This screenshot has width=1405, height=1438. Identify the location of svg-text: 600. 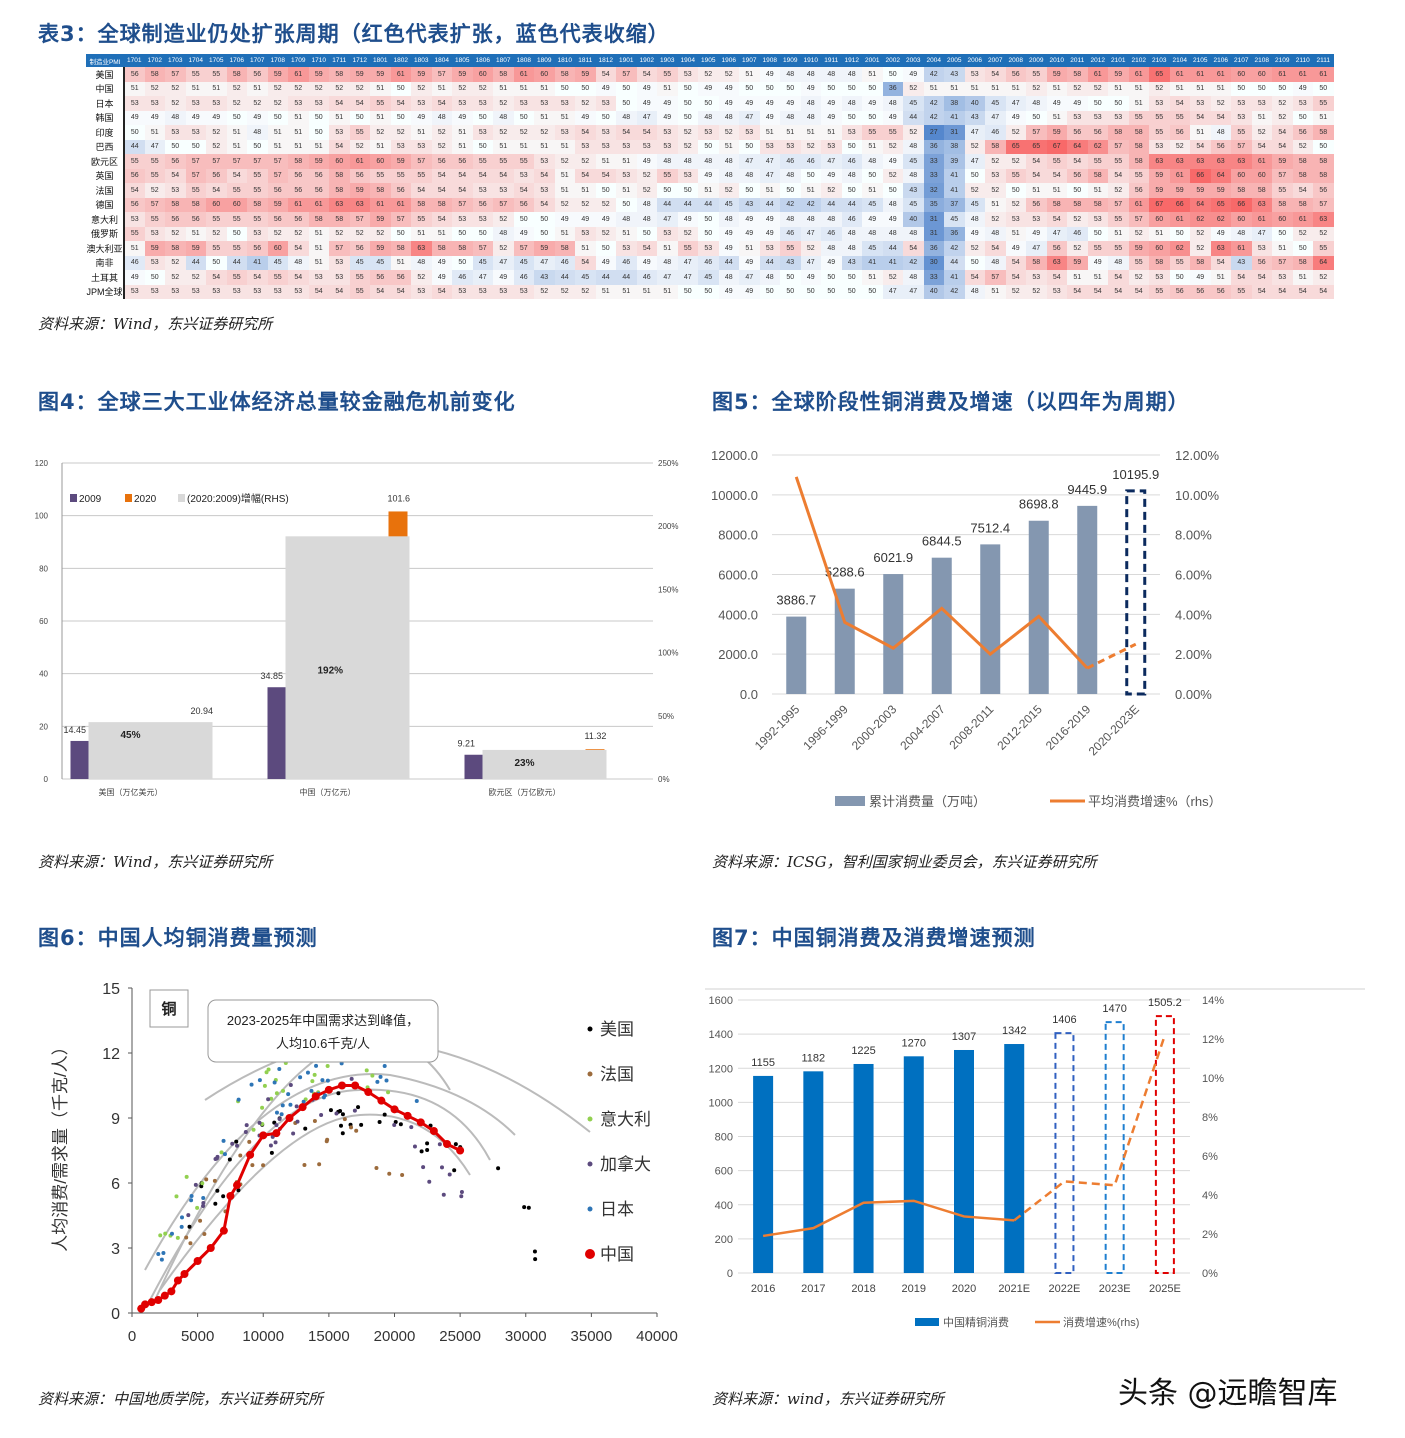
(724, 1172).